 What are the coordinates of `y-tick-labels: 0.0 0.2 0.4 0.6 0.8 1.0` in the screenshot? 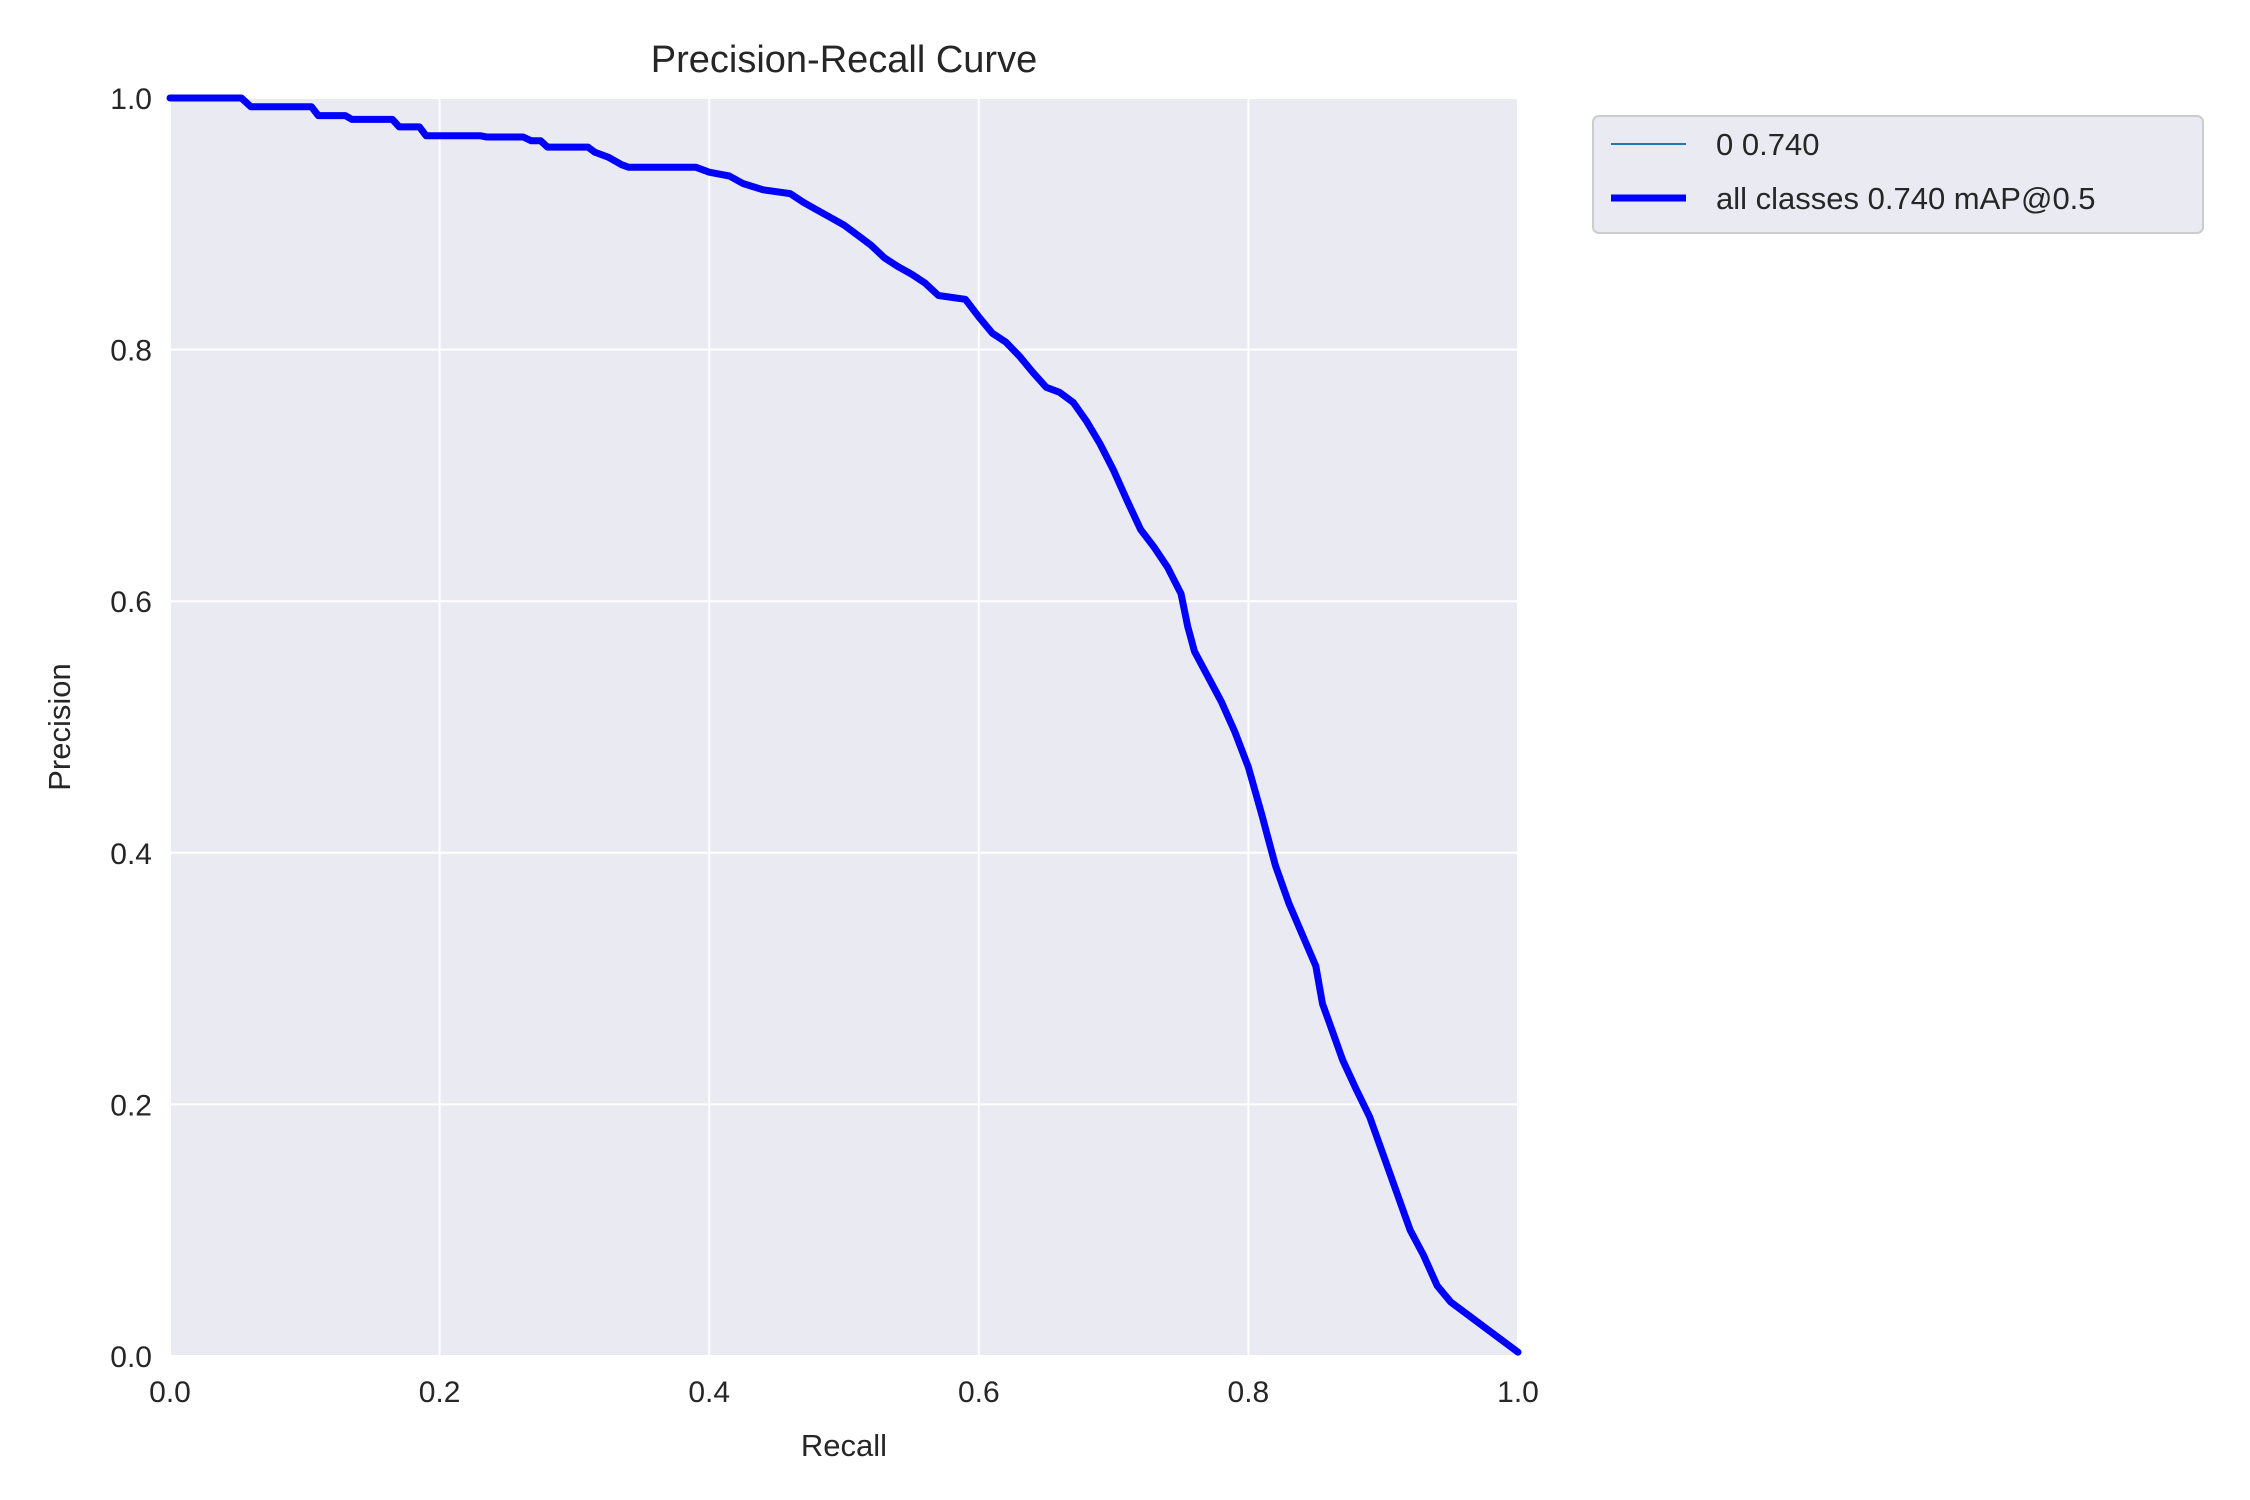 It's located at (131, 728).